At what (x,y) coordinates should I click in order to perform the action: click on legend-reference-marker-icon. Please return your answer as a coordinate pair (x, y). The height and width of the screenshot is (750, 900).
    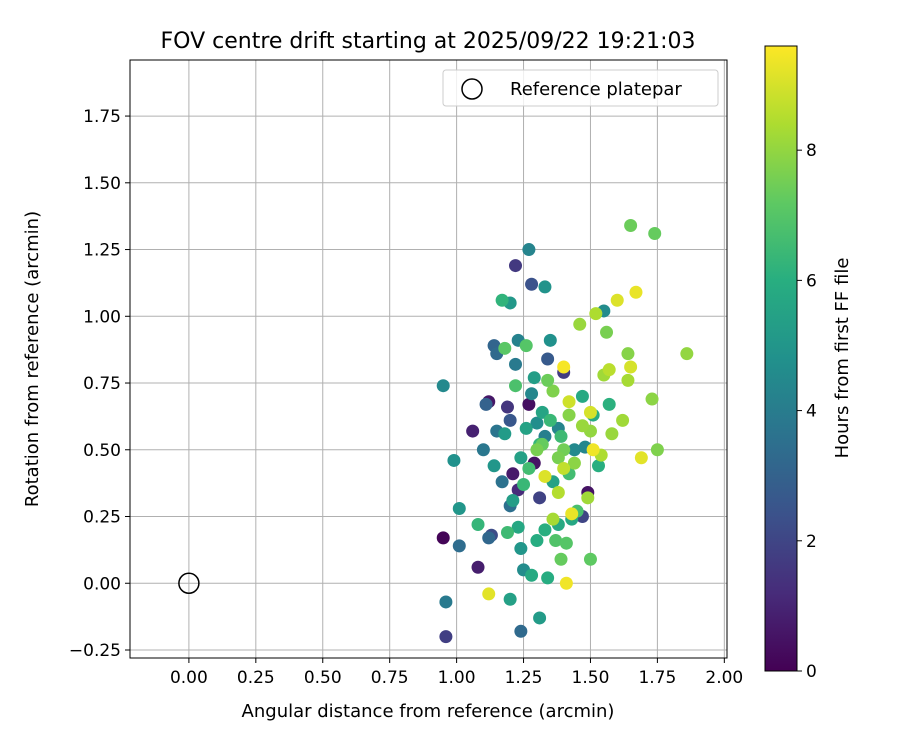
    Looking at the image, I should click on (472, 89).